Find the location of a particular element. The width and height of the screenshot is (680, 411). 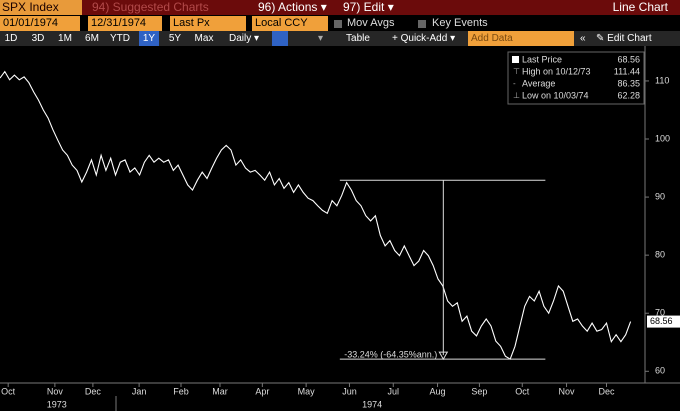

drawdown-label: -33.24% (-64.35%ann.) is located at coordinates (390, 354).